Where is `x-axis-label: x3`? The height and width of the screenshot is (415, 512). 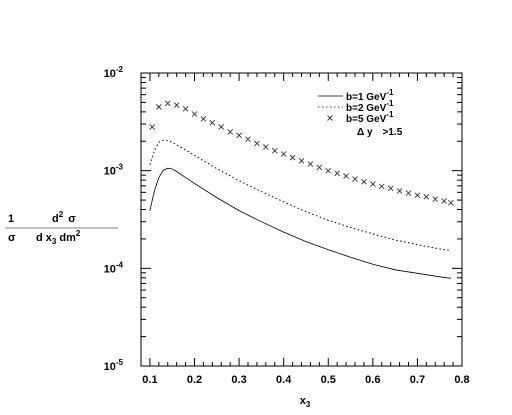
x-axis-label: x3 is located at coordinates (305, 402).